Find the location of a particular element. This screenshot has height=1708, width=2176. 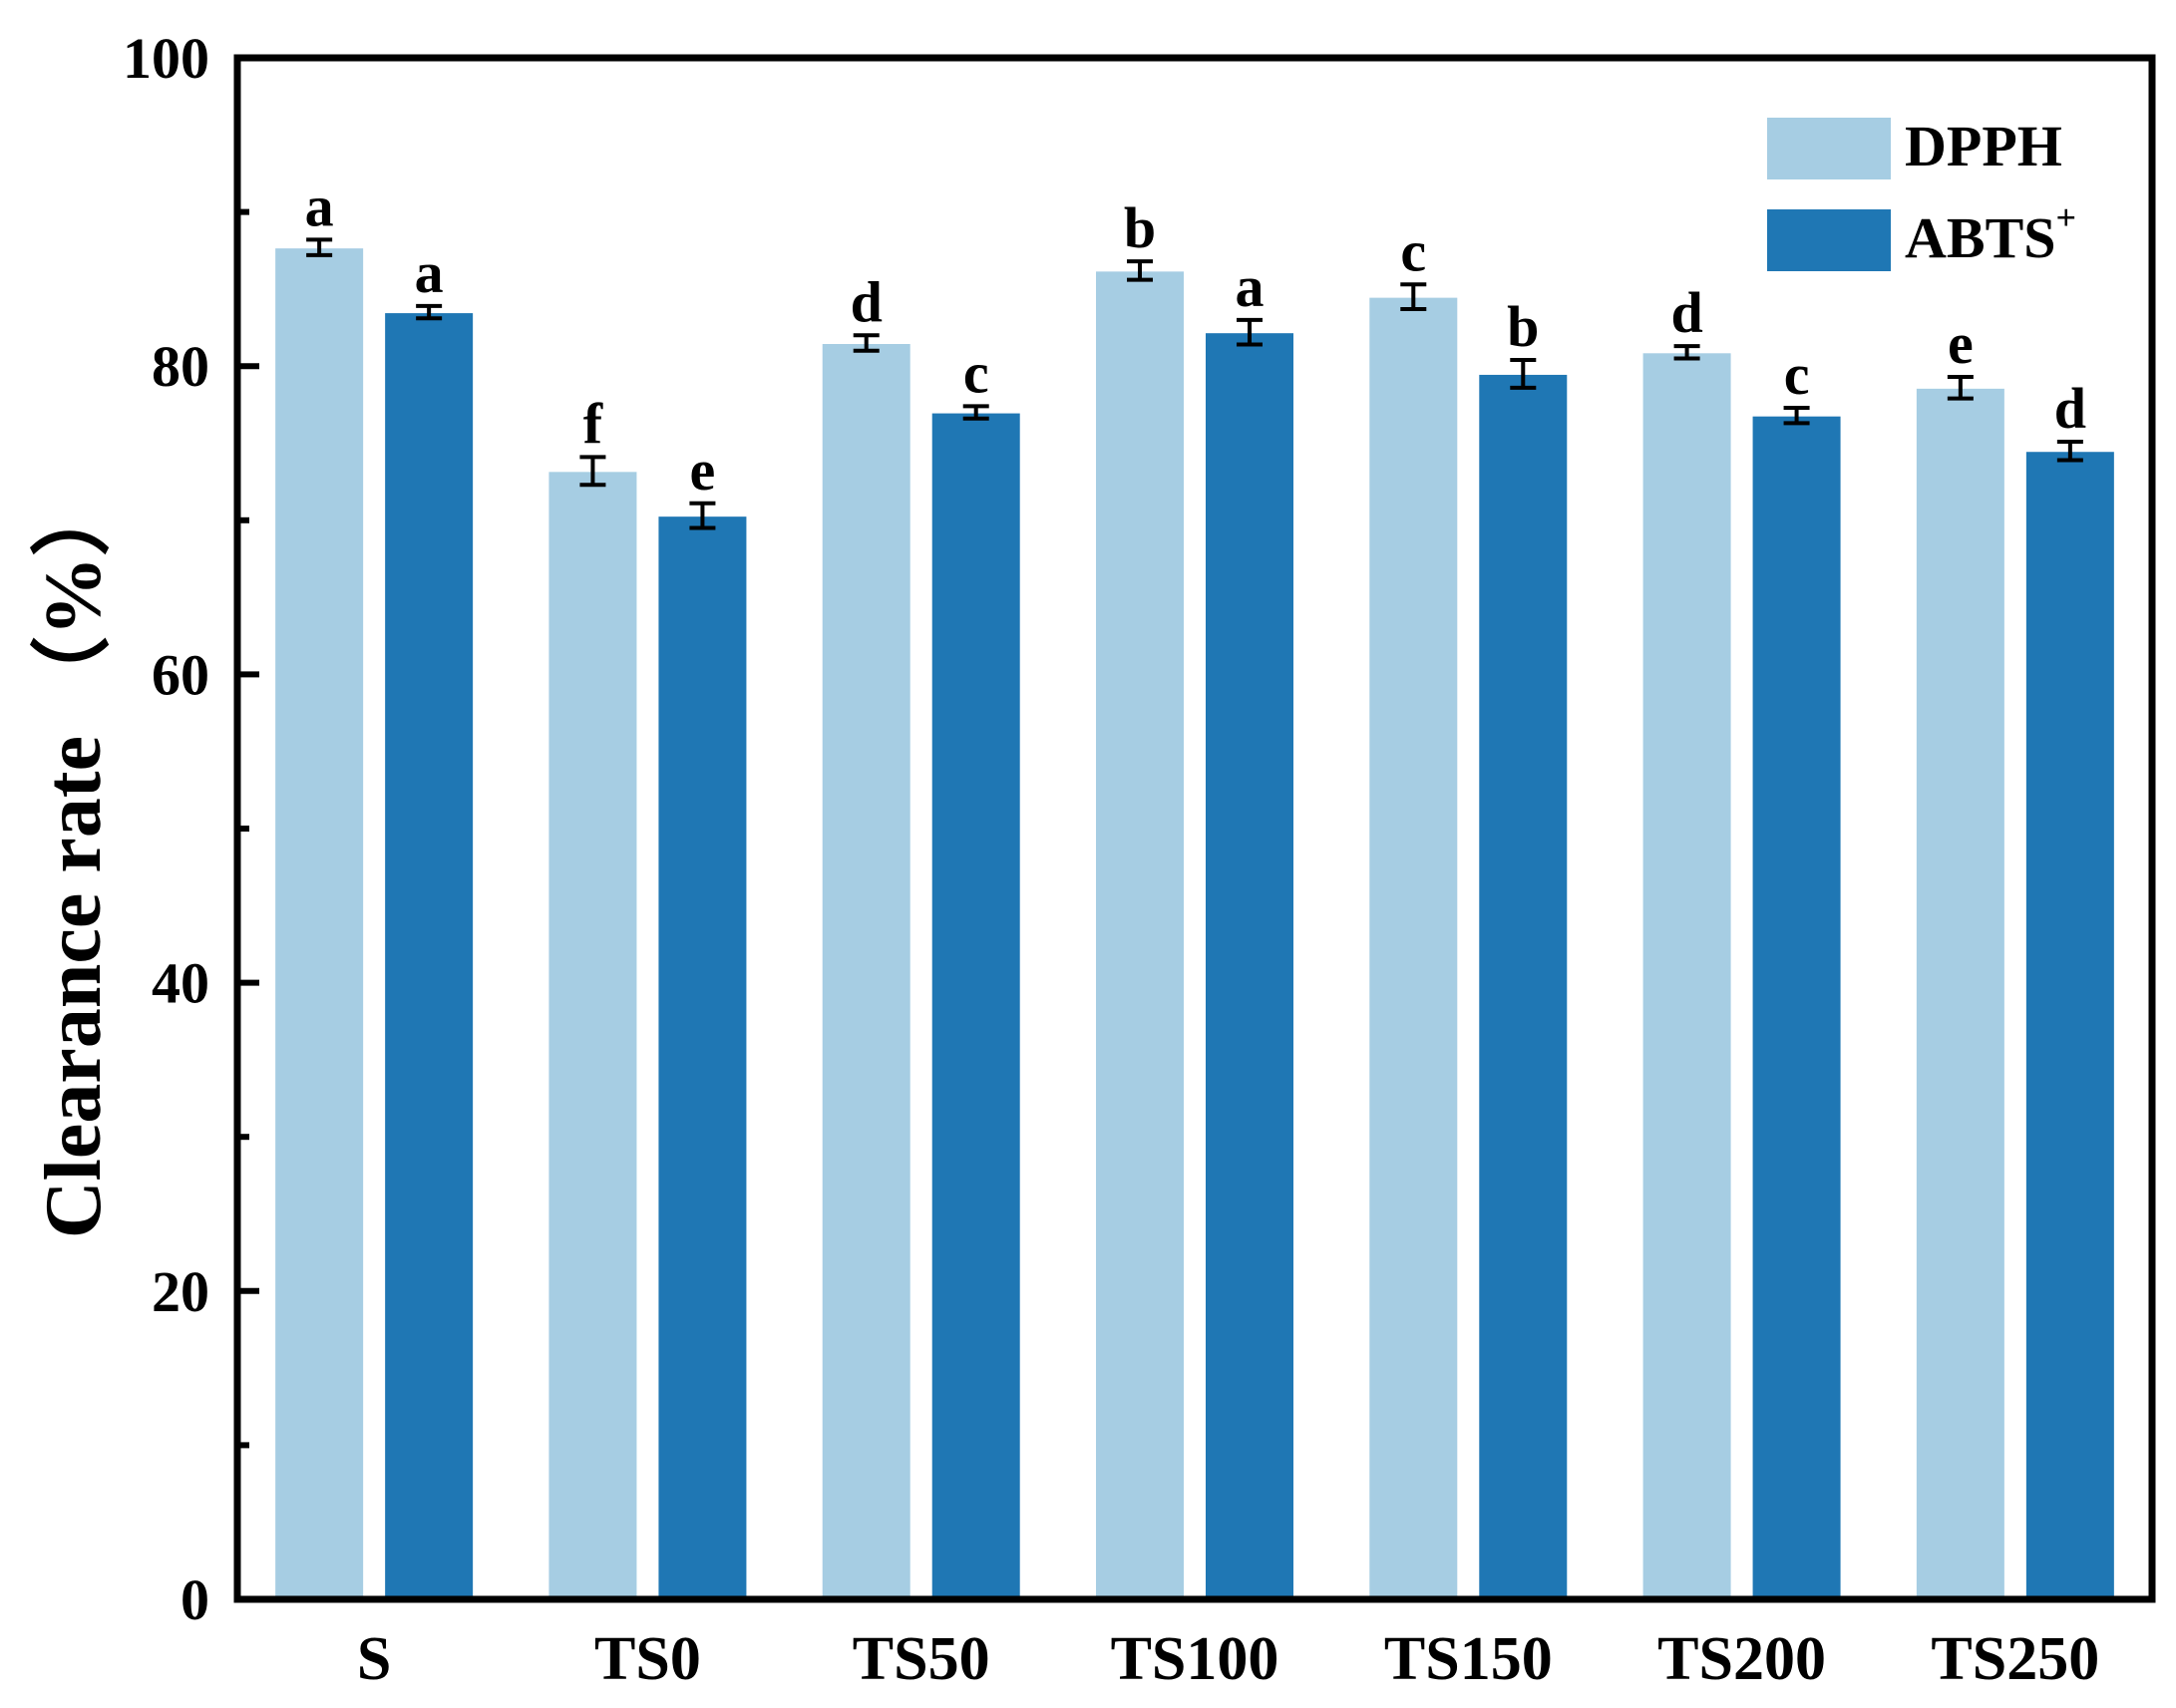

y-axis: 0 20 40 60 80 100 is located at coordinates (191, 829).